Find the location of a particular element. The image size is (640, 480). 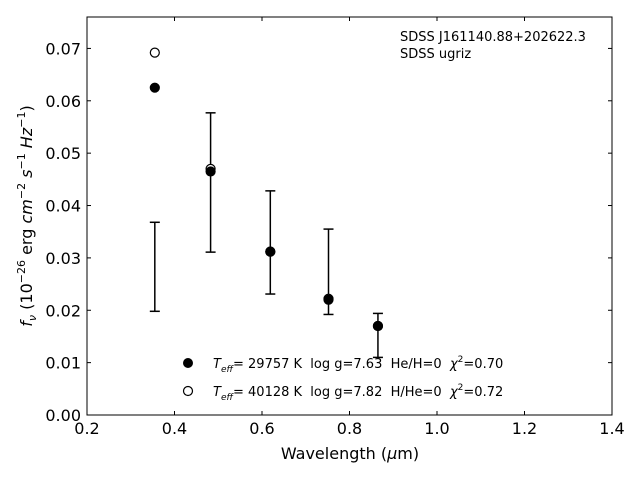

x-tick-label: 0.4 is located at coordinates (174, 428).